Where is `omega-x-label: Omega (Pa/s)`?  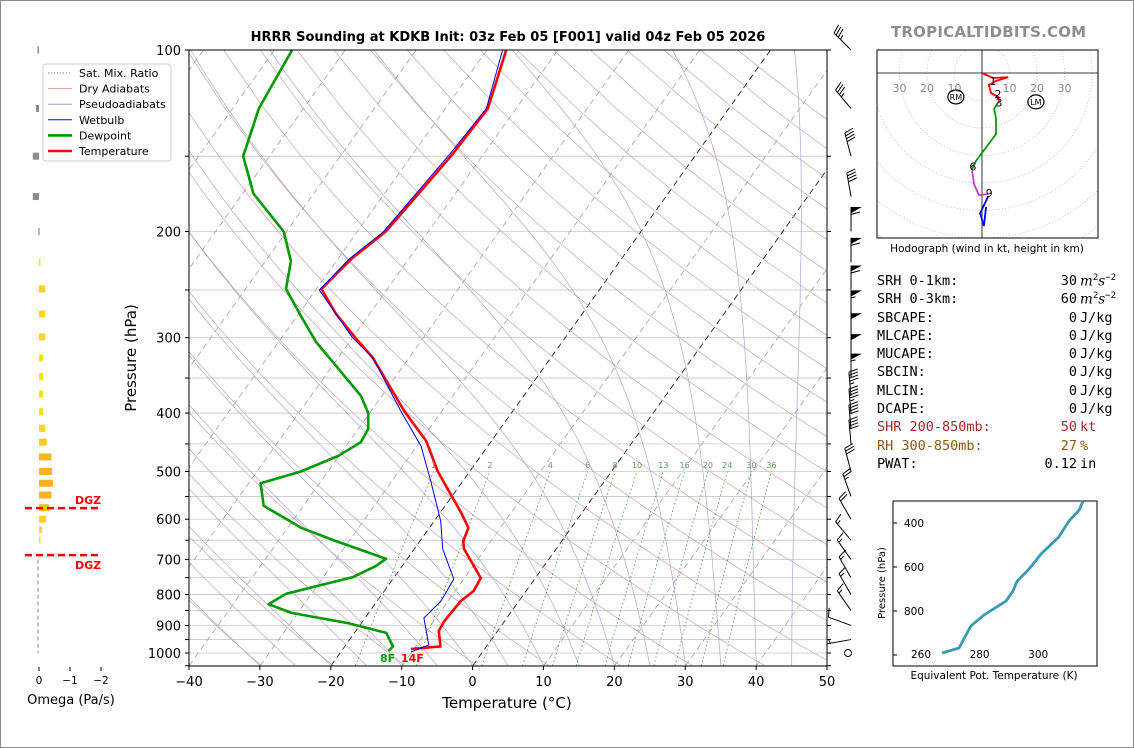
omega-x-label: Omega (Pa/s) is located at coordinates (71, 700).